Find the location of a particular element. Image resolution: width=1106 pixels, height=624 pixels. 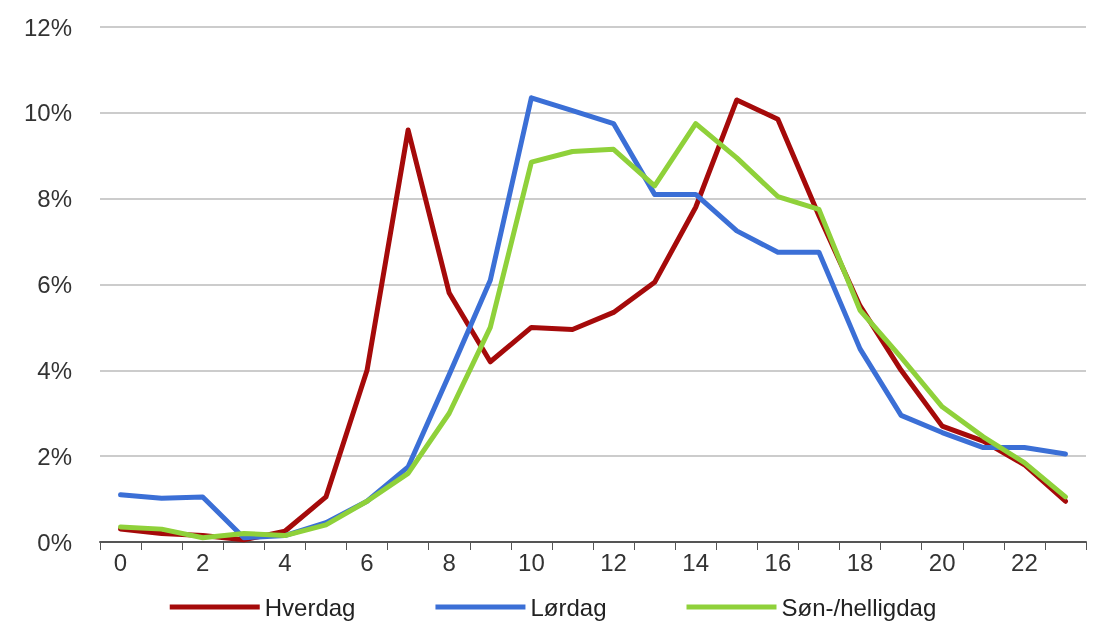

y-tick-label: 12% is located at coordinates (47, 27).